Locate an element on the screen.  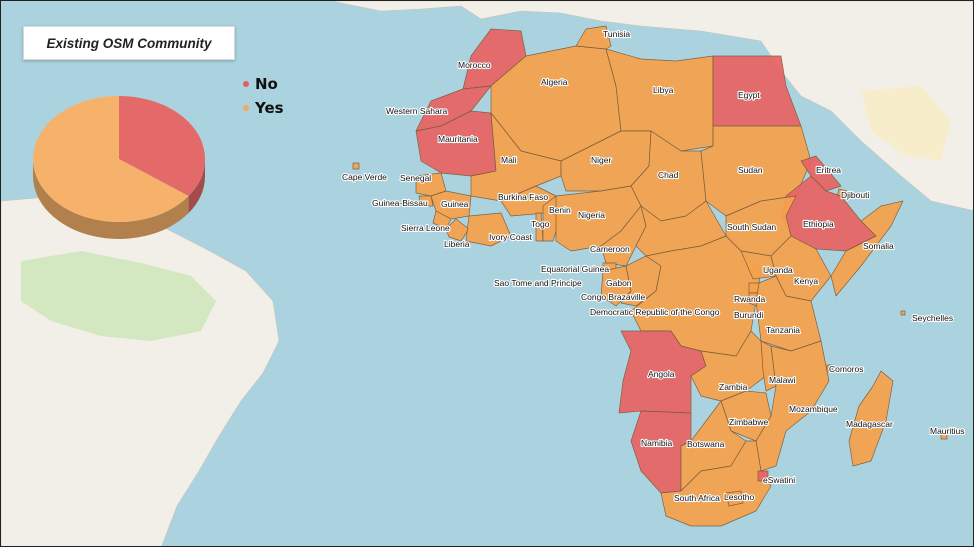
country-mozambique is located at coordinates (792, 406).